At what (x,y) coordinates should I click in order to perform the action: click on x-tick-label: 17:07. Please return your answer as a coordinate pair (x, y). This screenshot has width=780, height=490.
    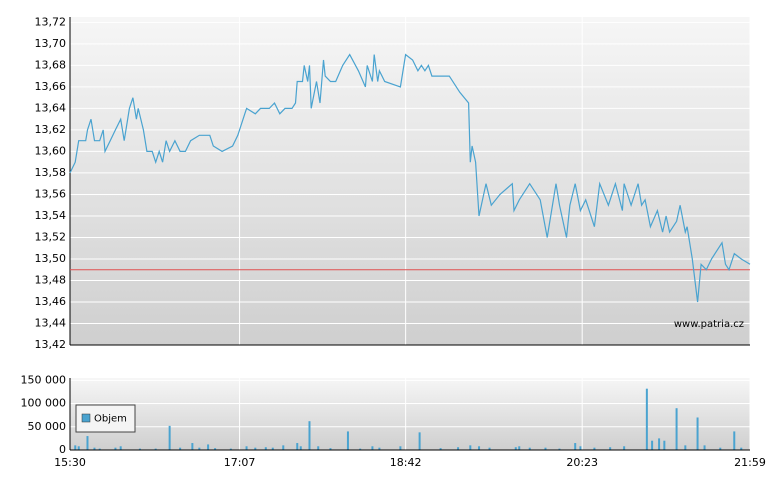
    Looking at the image, I should click on (240, 462).